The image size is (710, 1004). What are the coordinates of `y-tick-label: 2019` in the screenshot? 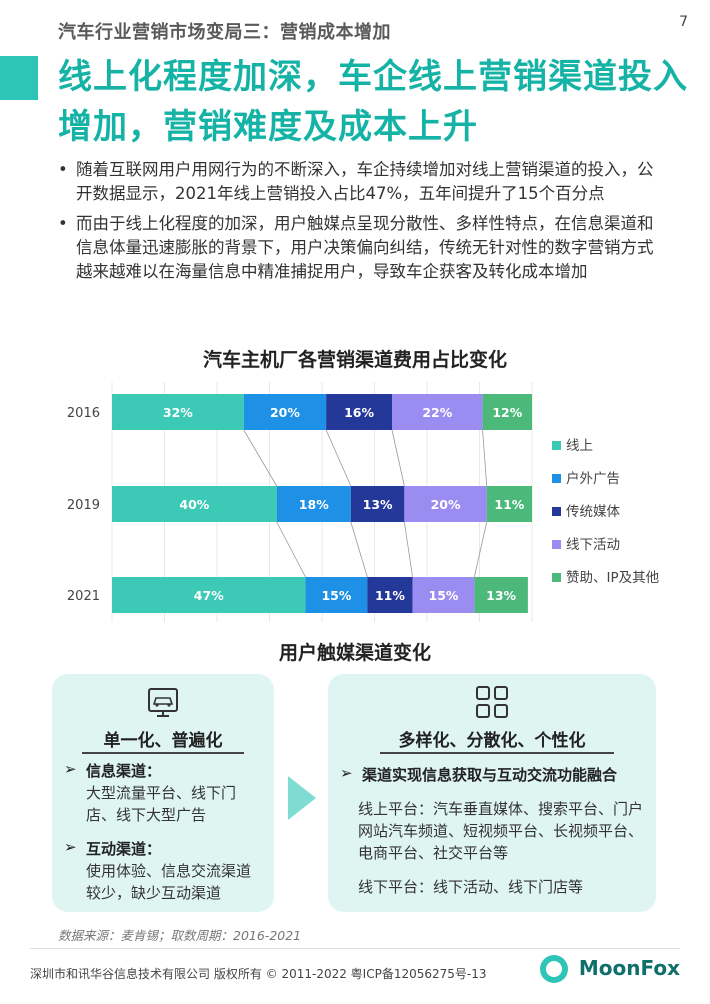 It's located at (83, 505).